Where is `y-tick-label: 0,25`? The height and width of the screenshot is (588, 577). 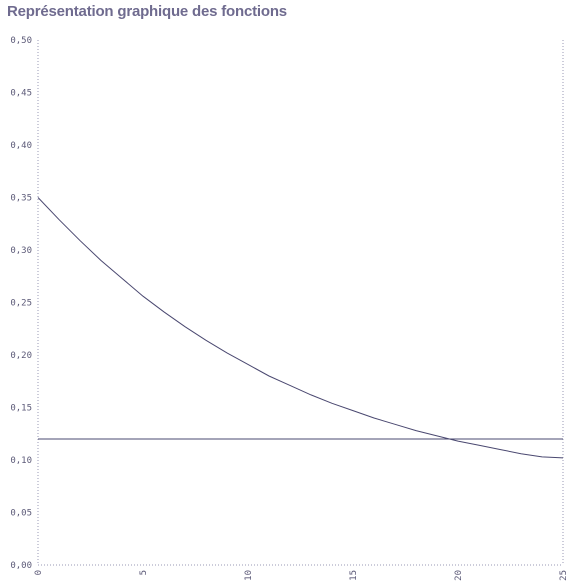 y-tick-label: 0,25 is located at coordinates (21, 304).